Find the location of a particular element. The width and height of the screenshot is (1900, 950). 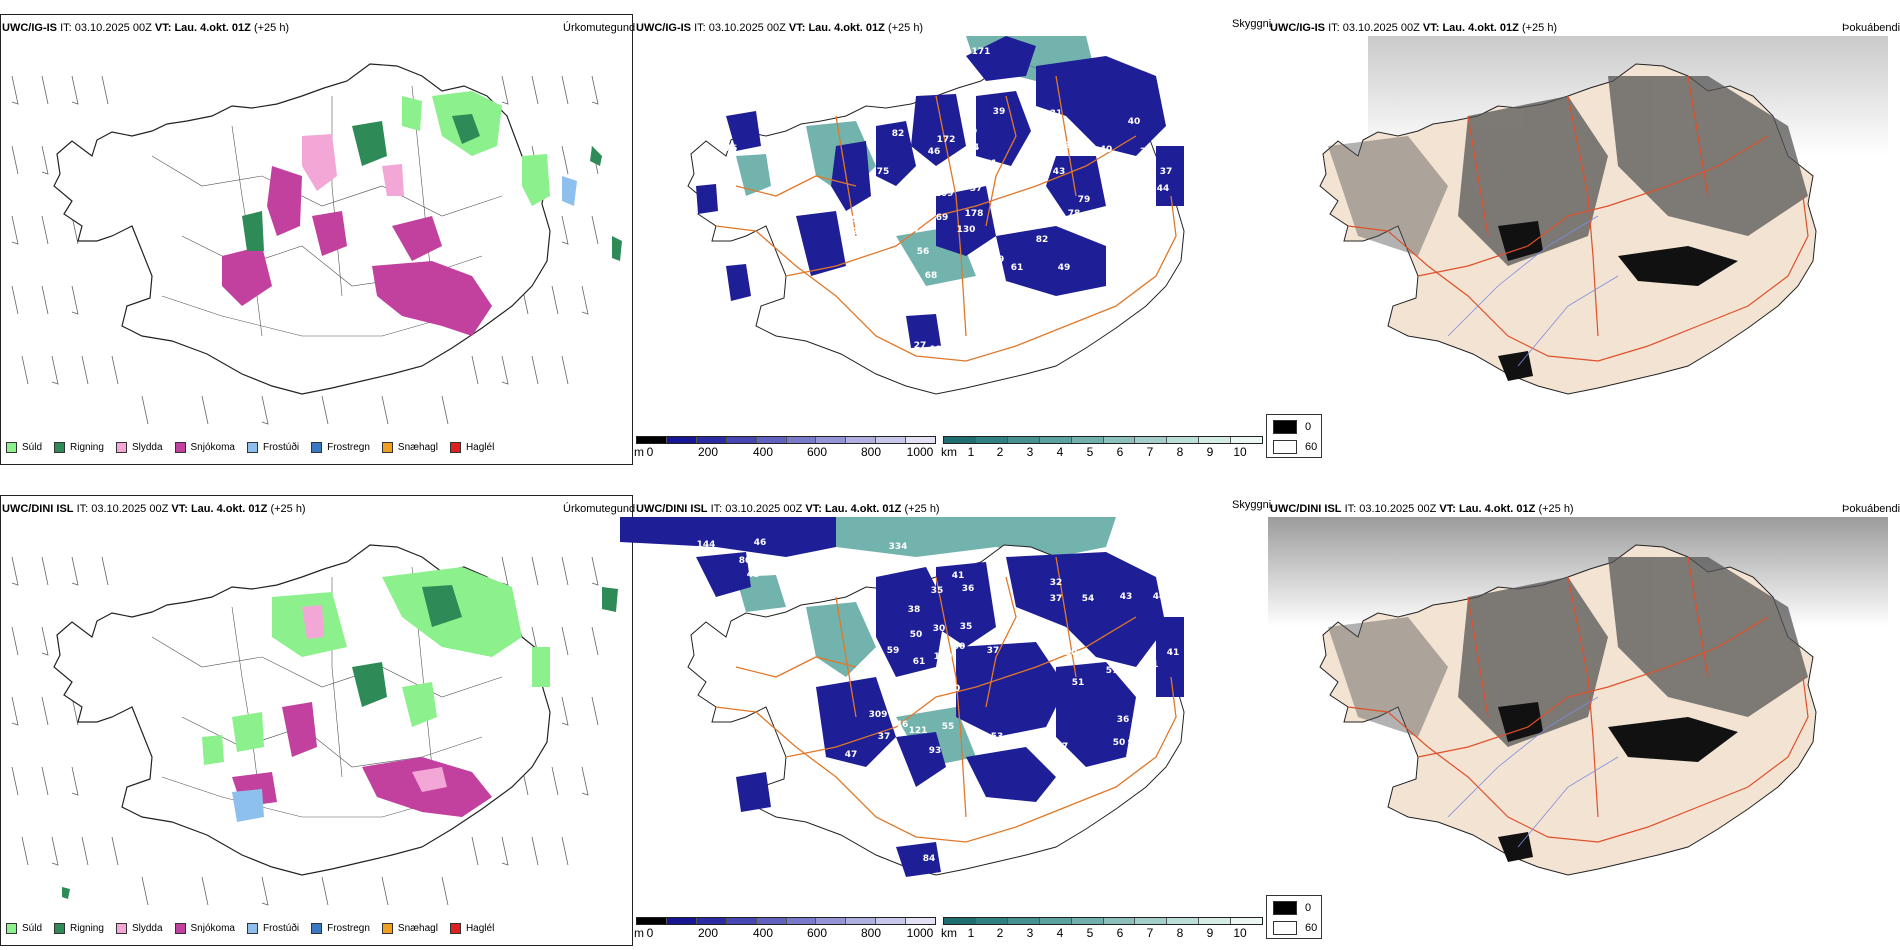

svg-text: 109 is located at coordinates (943, 657).